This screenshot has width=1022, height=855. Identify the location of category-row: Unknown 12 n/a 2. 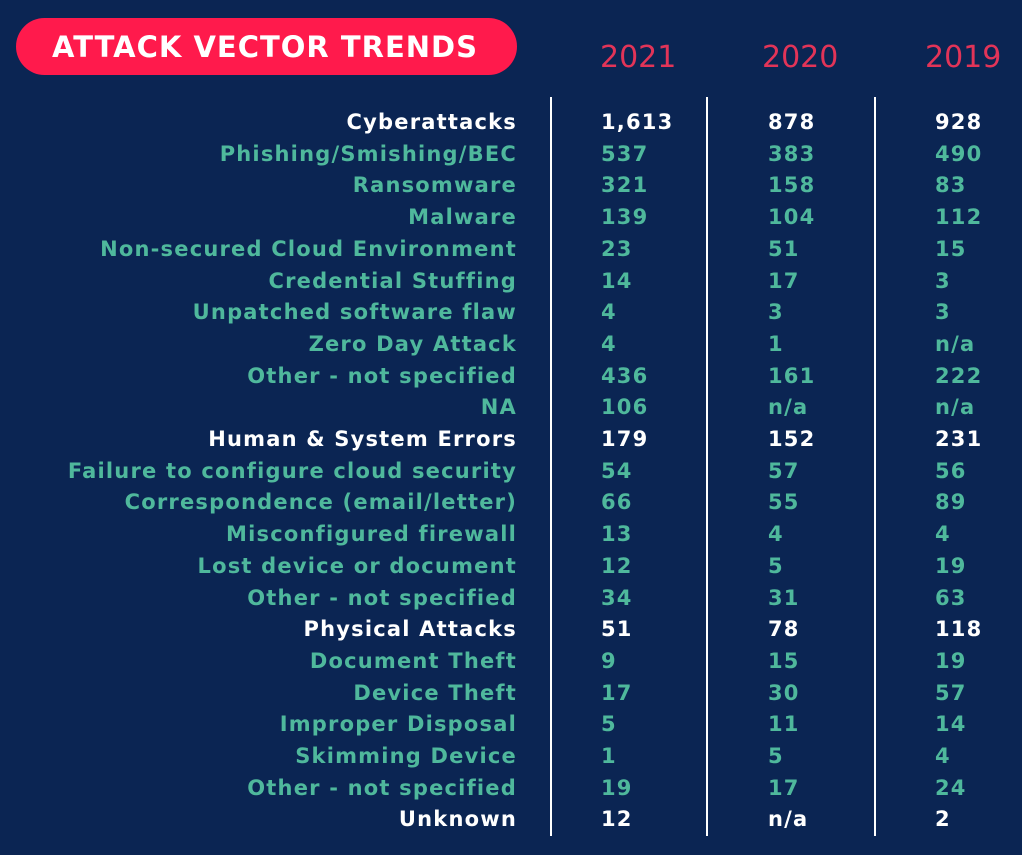
(511, 823).